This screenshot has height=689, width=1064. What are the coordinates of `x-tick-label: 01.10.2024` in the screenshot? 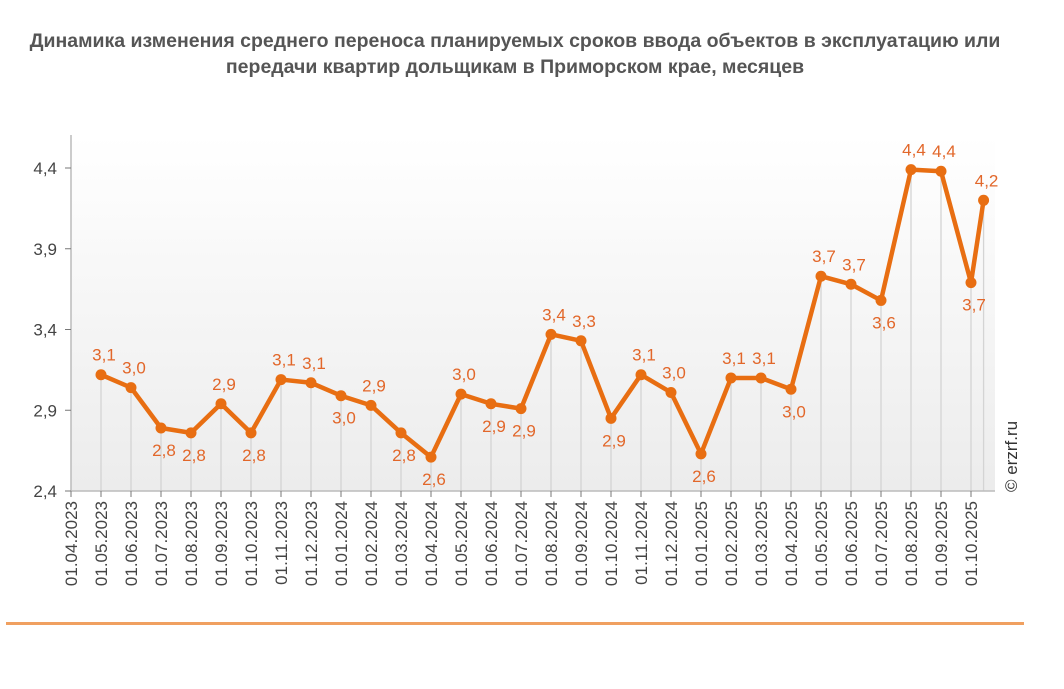 It's located at (611, 543).